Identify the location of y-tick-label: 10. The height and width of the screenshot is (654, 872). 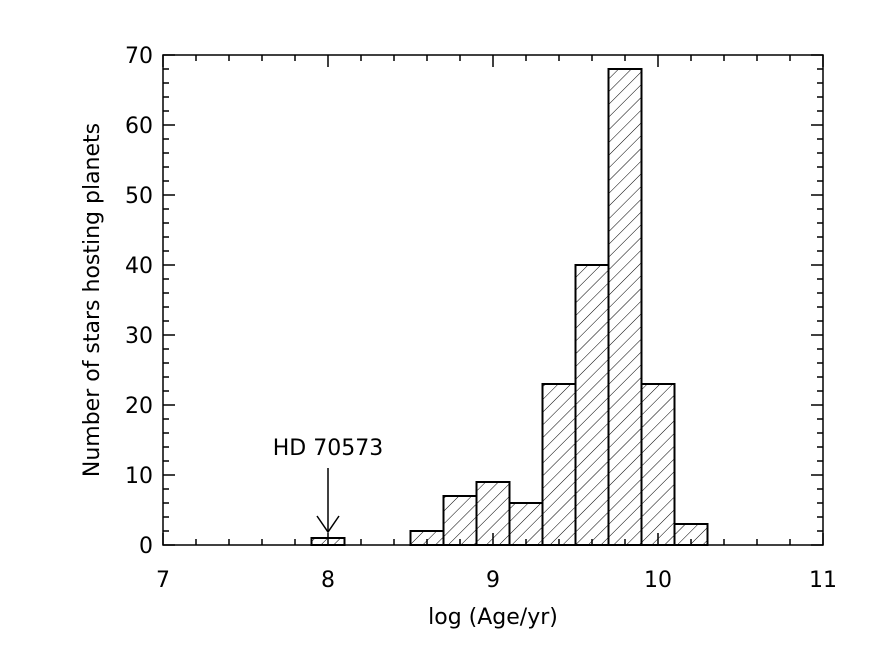
(139, 476).